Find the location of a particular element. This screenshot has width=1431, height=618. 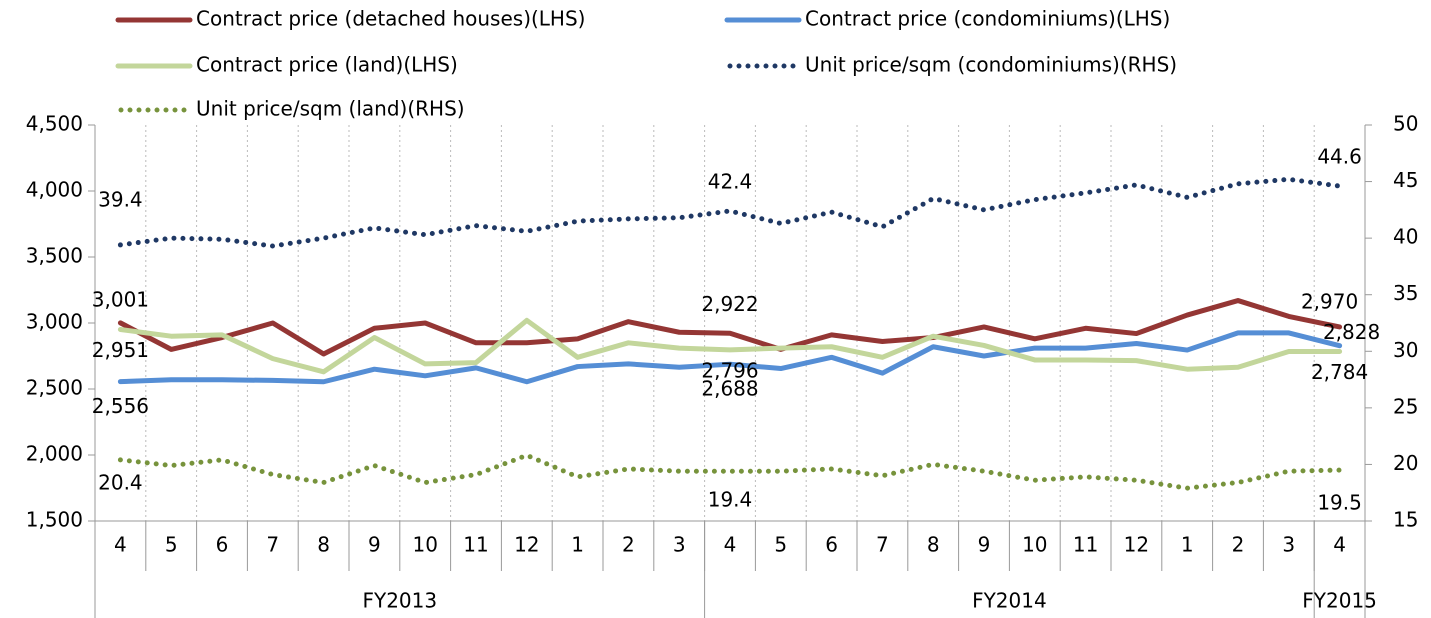

legend-label: Contract price (condominiums)(LHS) is located at coordinates (987, 19).